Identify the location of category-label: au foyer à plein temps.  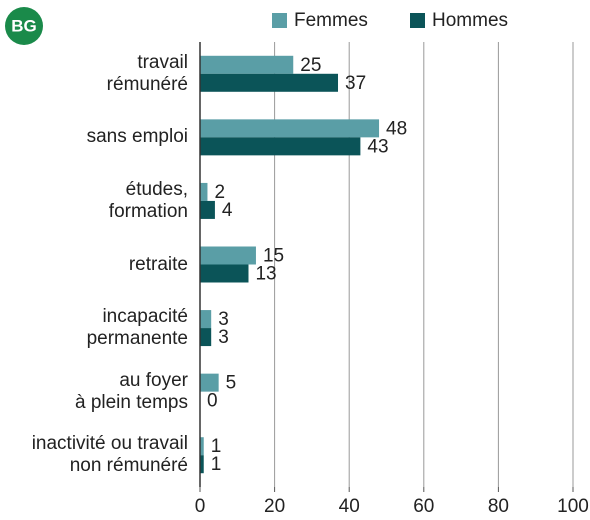
(131, 391).